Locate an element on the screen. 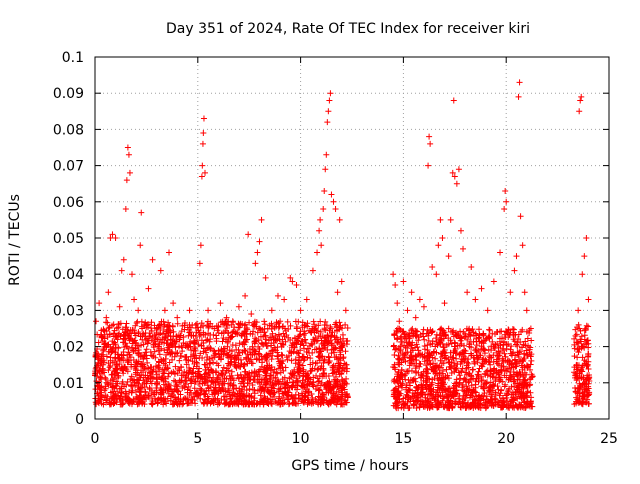 Image resolution: width=640 pixels, height=484 pixels. y-tick-label: 0 is located at coordinates (79, 420).